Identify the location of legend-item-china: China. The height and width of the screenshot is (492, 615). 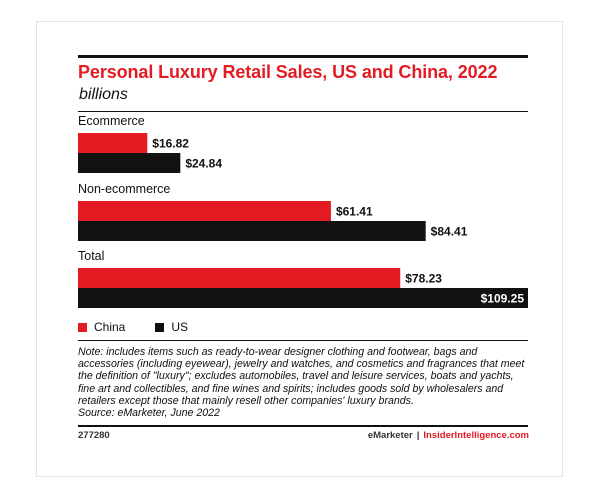
(101, 327).